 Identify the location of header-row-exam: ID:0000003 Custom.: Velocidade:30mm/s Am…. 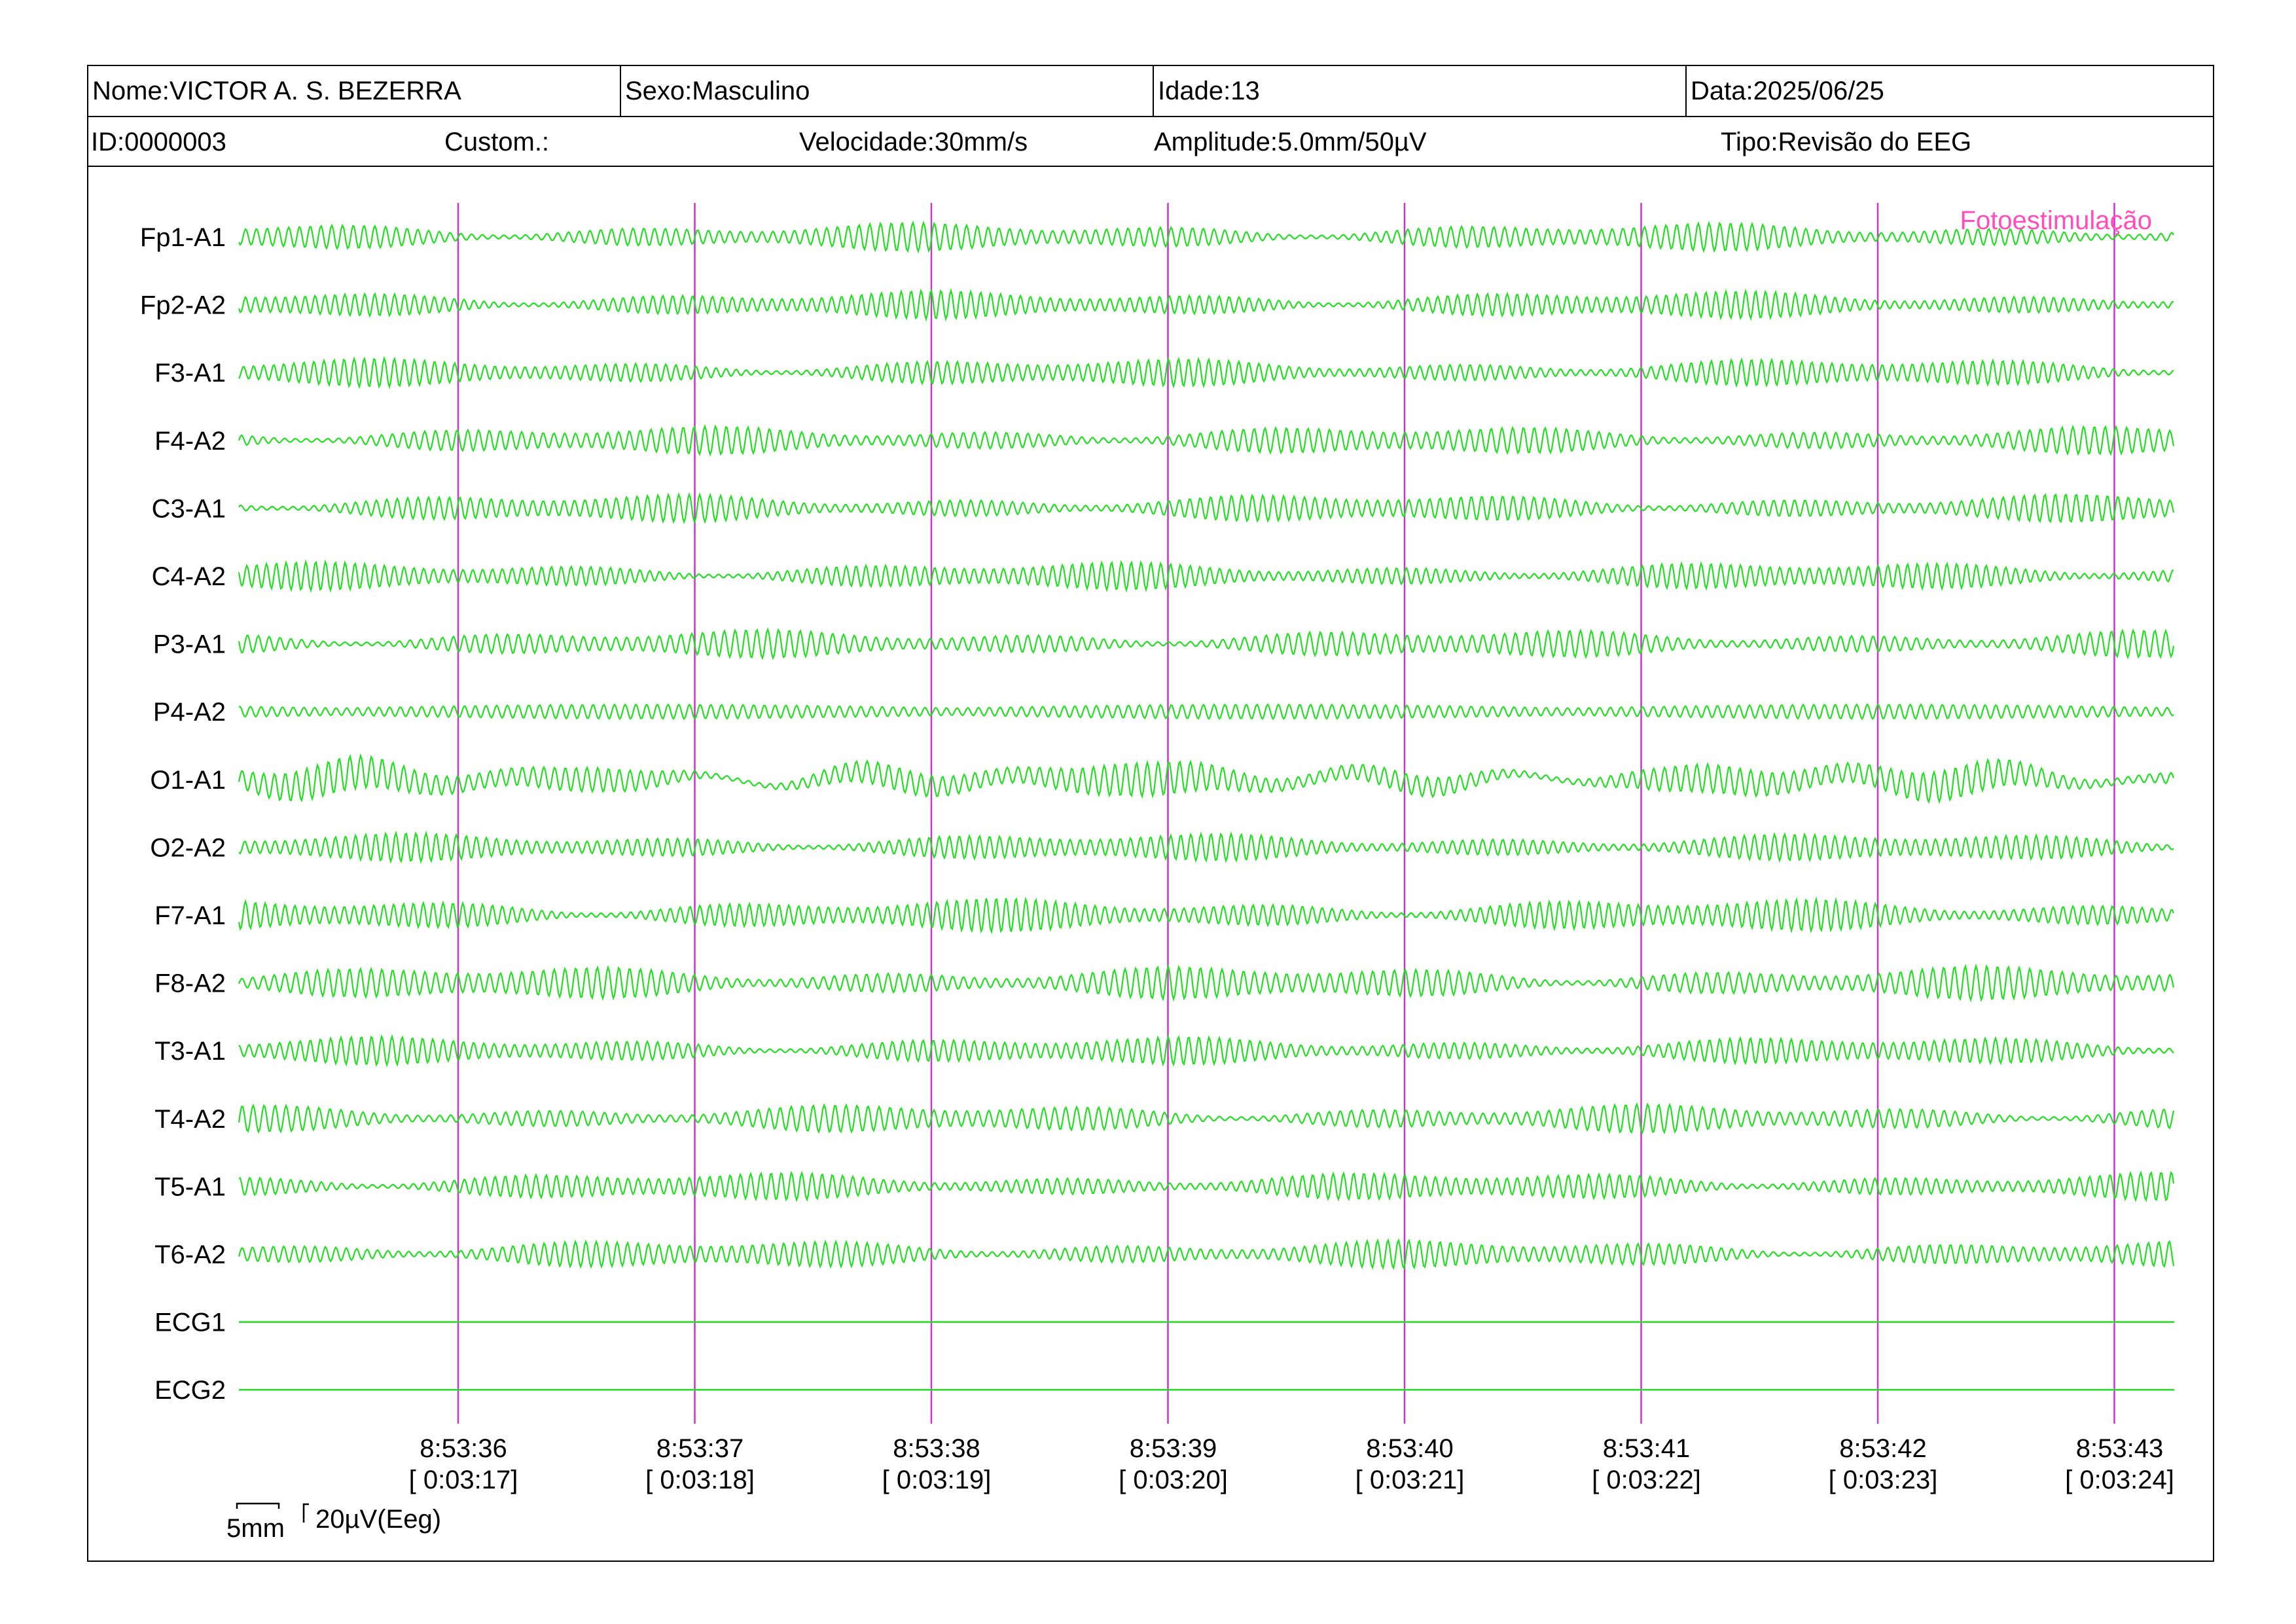
(1150, 142).